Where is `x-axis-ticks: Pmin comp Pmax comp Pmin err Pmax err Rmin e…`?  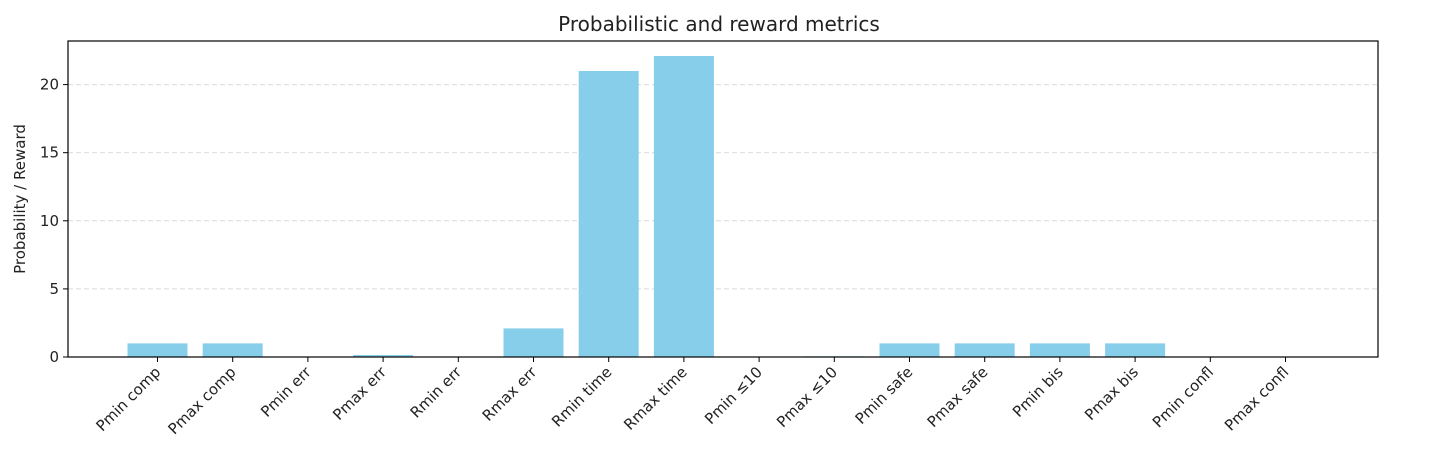
x-axis-ticks: Pmin comp Pmax comp Pmin err Pmax err Rmin e… is located at coordinates (692, 397).